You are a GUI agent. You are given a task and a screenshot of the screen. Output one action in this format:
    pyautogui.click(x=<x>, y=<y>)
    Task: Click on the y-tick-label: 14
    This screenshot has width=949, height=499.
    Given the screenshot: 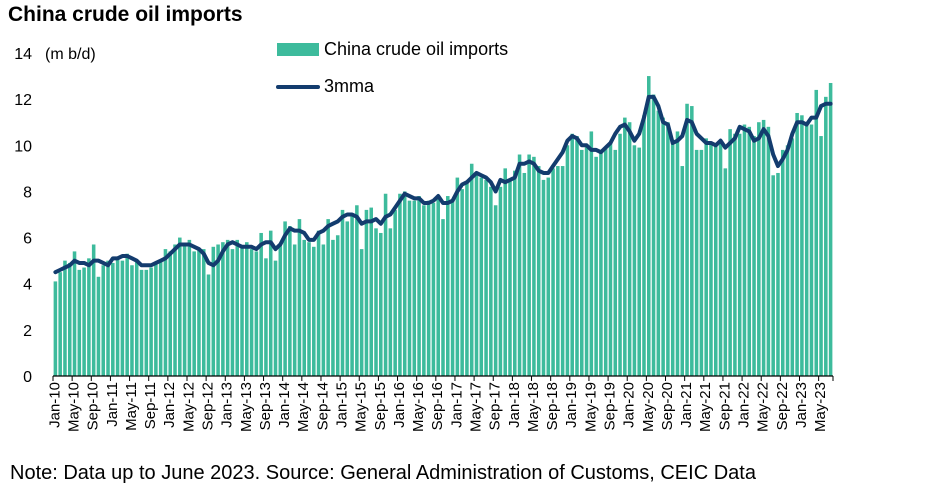 What is the action you would take?
    pyautogui.click(x=23, y=54)
    